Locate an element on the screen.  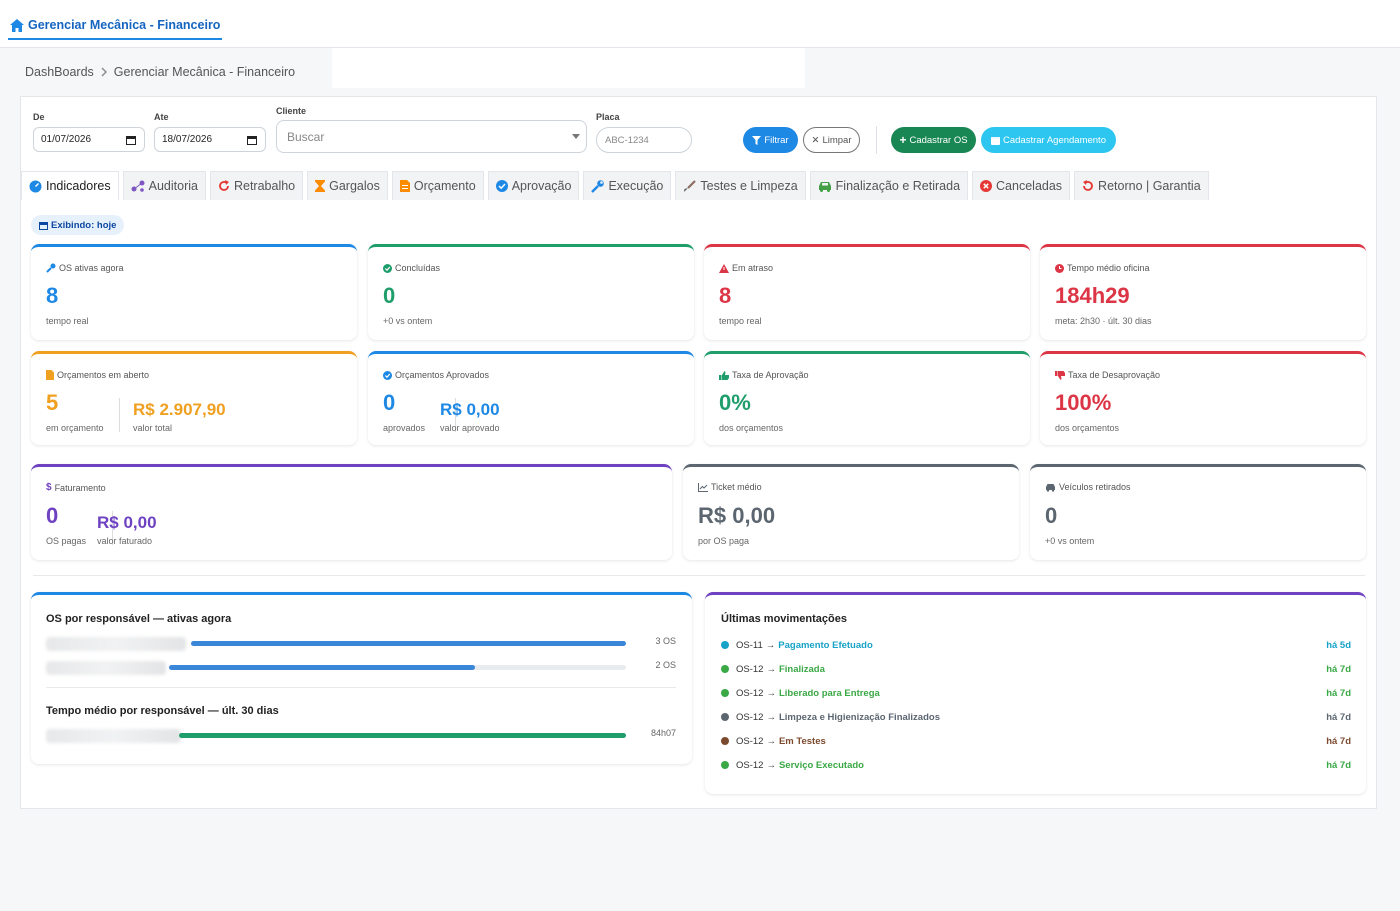
card-subtext: +0 vs ontem is located at coordinates (408, 321).